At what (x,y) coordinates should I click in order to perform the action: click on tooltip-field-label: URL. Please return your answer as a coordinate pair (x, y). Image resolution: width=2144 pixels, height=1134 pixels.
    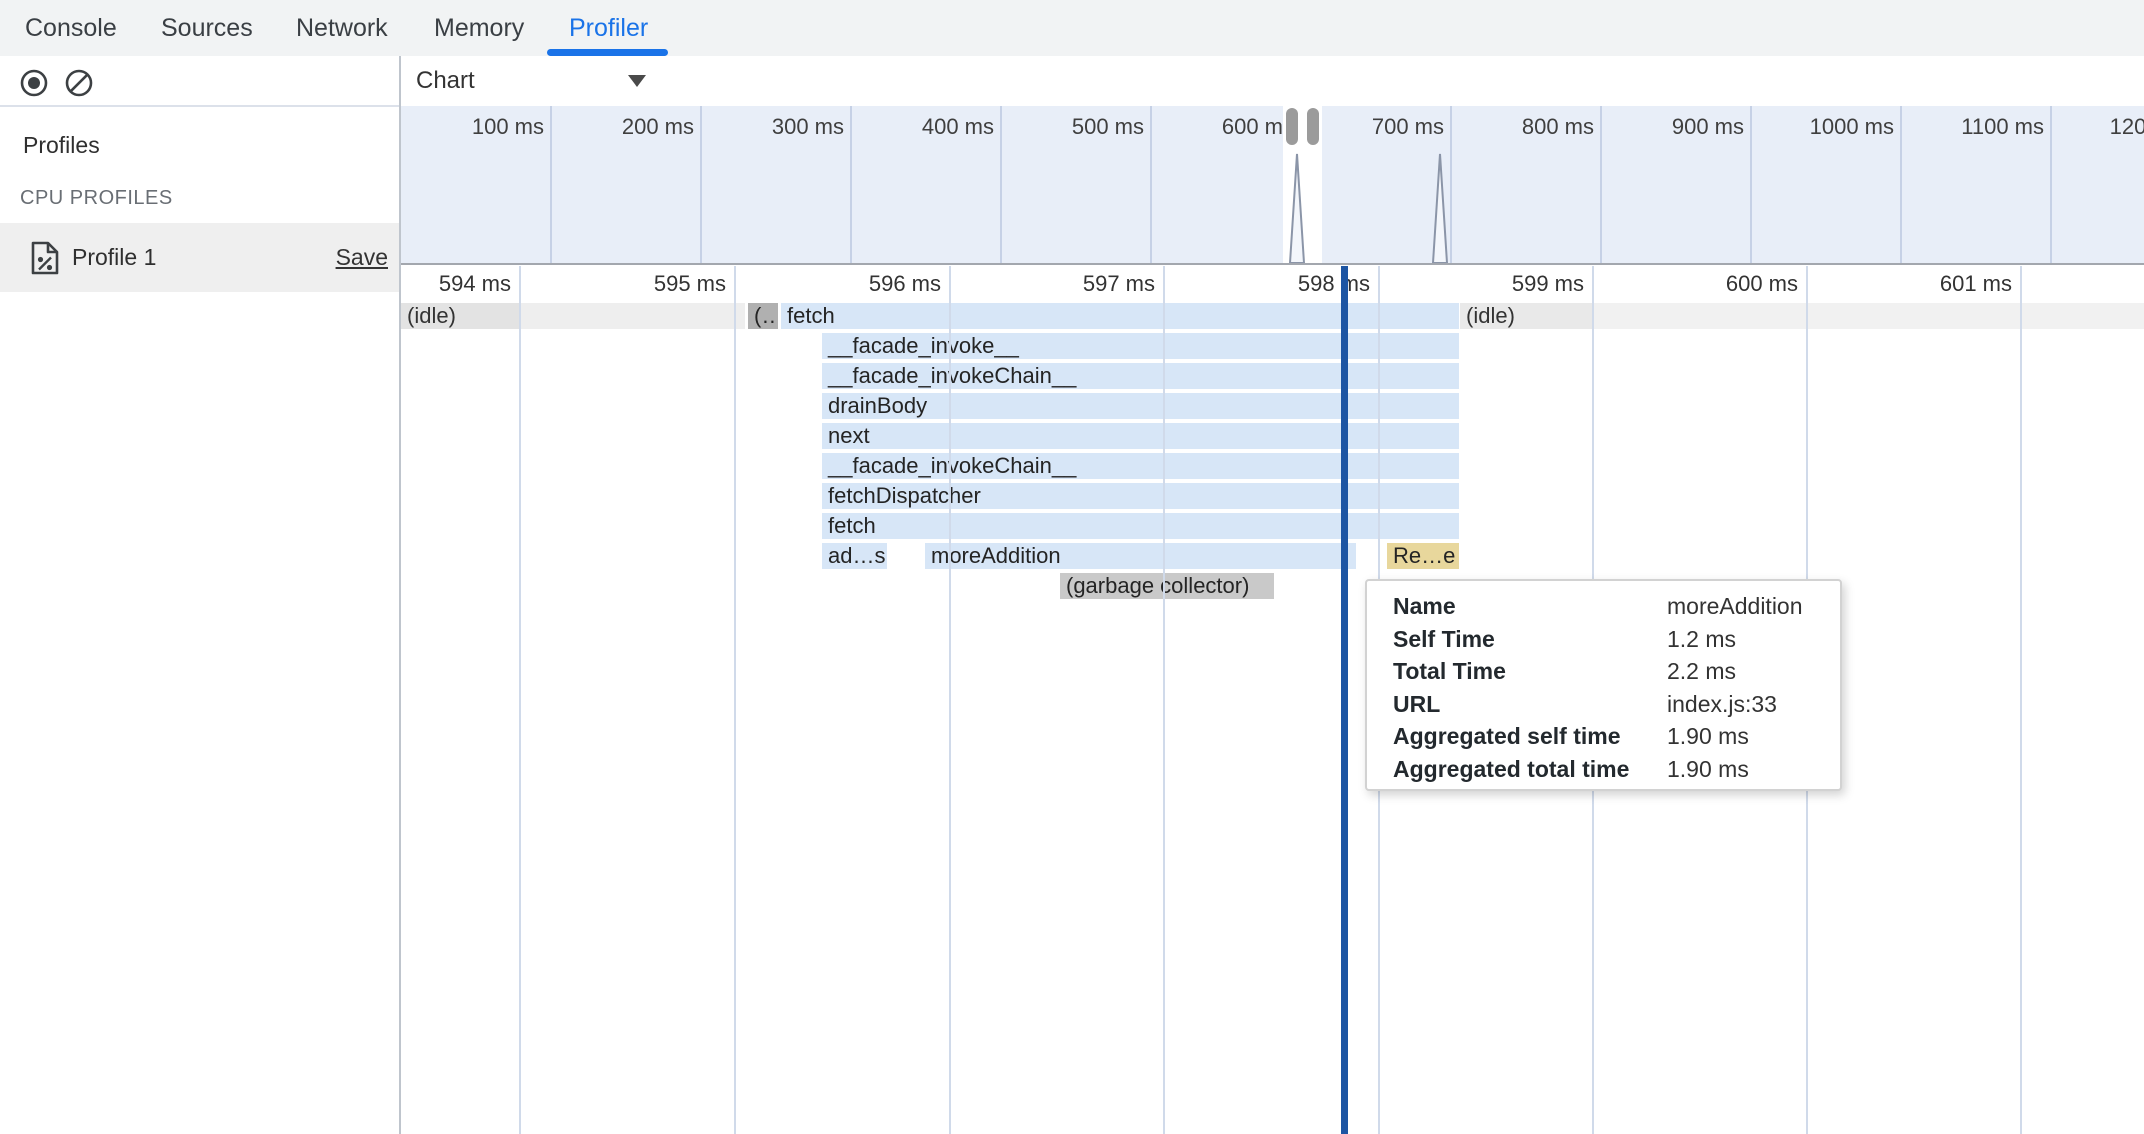
    Looking at the image, I should click on (1417, 703).